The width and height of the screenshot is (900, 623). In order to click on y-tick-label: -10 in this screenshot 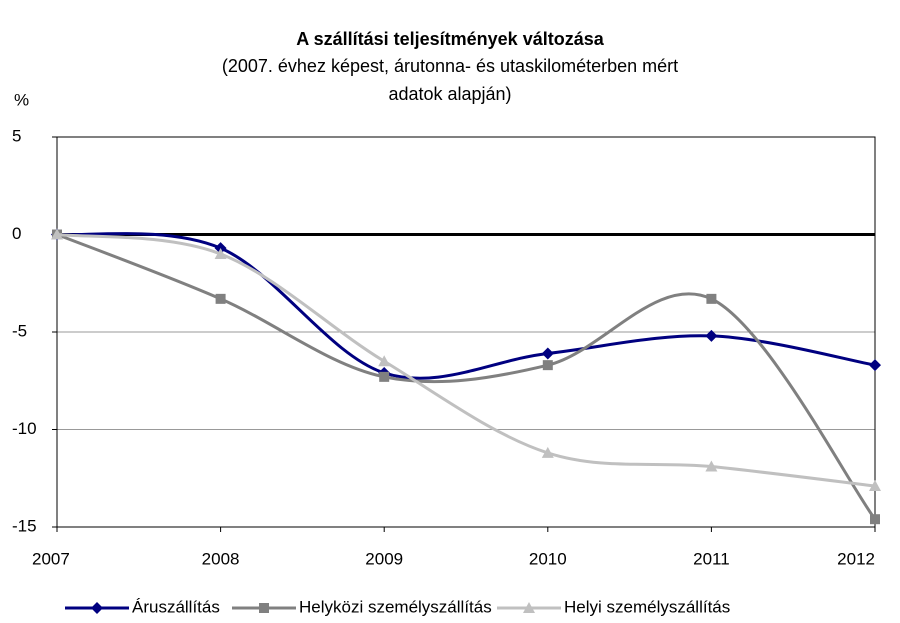, I will do `click(24, 428)`.